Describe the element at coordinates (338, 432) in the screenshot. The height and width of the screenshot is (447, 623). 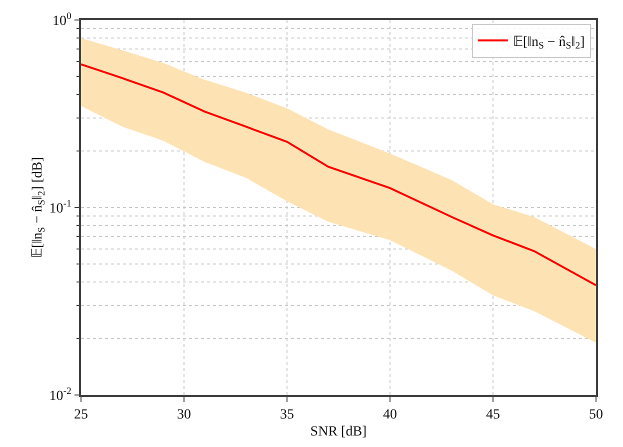
I see `x-axis-title: SNR [dB]` at that location.